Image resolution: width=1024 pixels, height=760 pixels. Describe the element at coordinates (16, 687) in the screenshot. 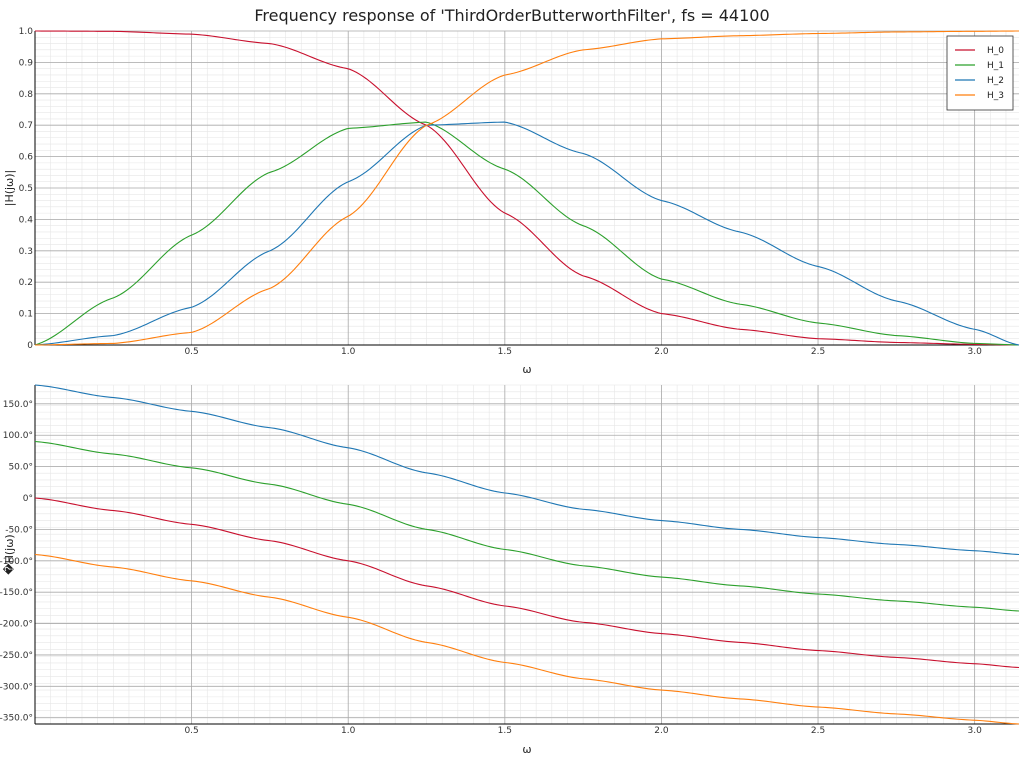

I see `y-tick-label: -300.0°` at that location.